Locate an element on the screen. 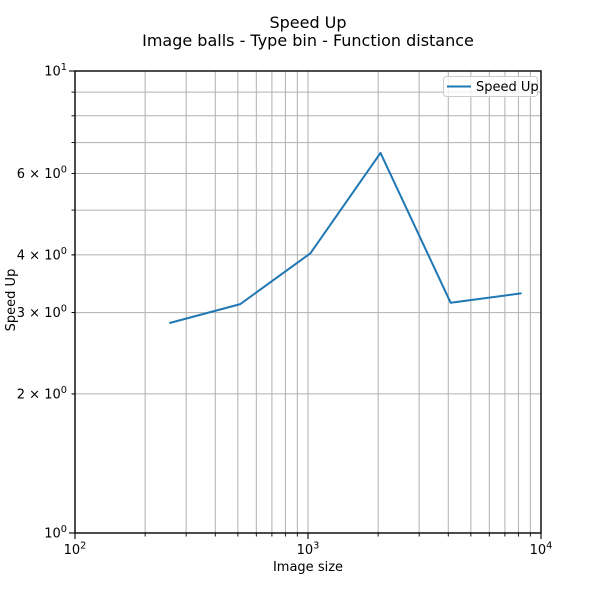  y-tick-label: 6 × 100 is located at coordinates (42, 173).